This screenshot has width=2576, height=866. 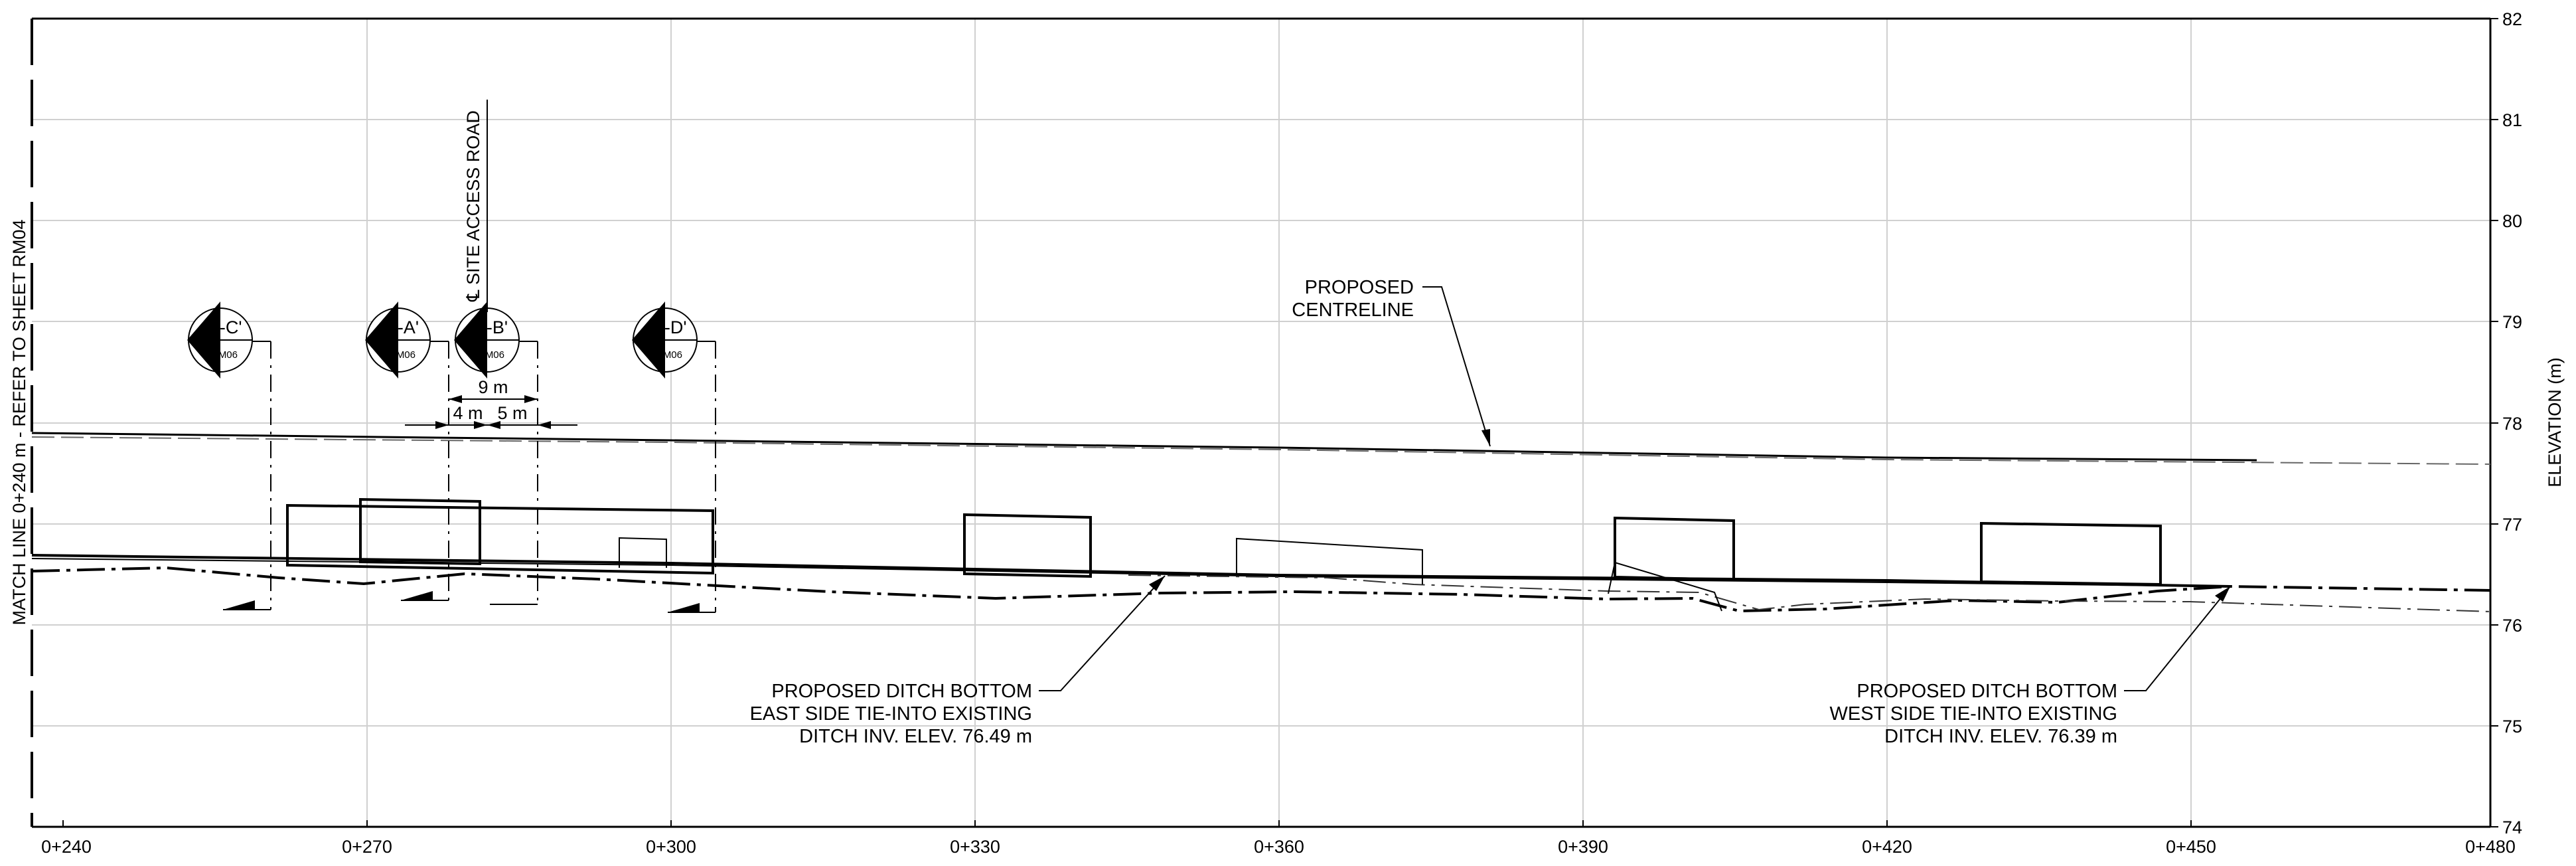 I want to click on elevation-label: 79, so click(x=2512, y=322).